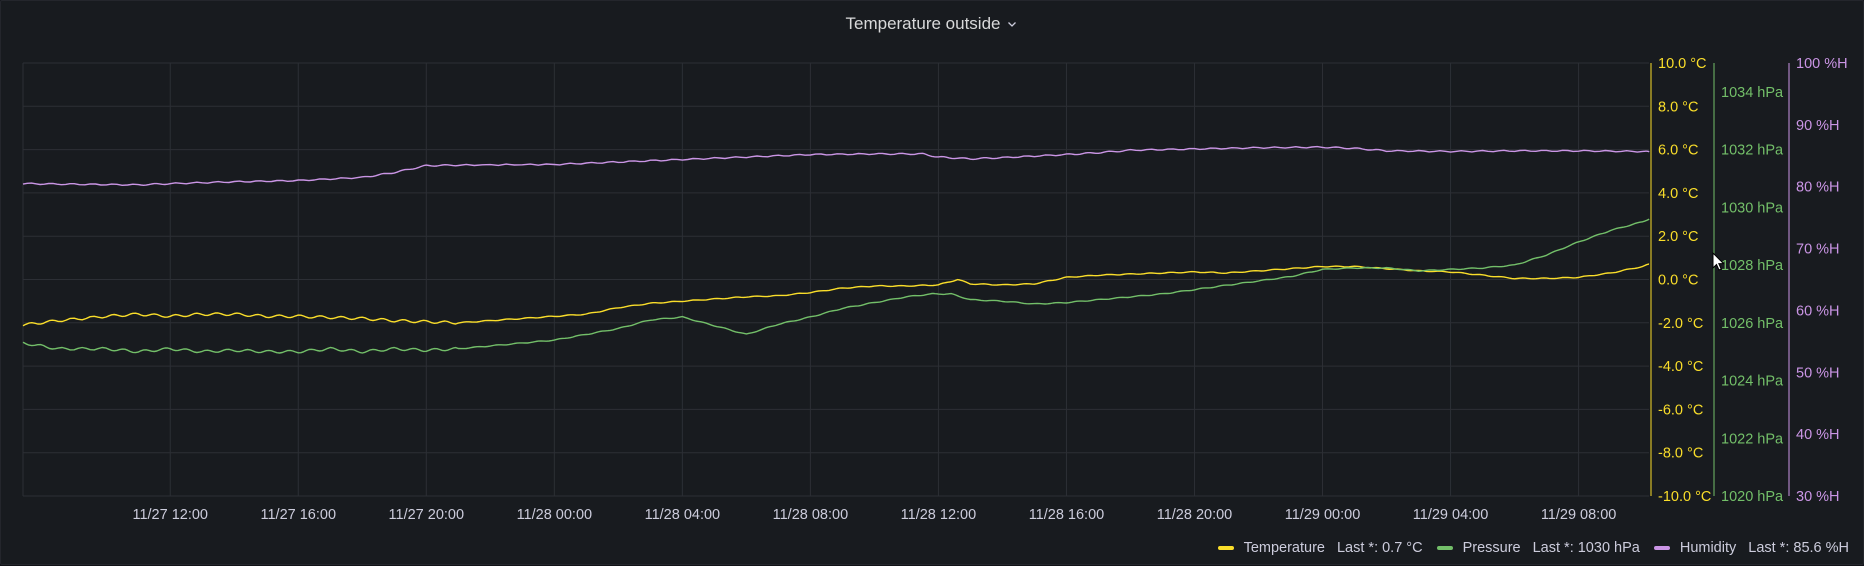  What do you see at coordinates (1678, 194) in the screenshot?
I see `y-tick-label-temp: 4.0 °C` at bounding box center [1678, 194].